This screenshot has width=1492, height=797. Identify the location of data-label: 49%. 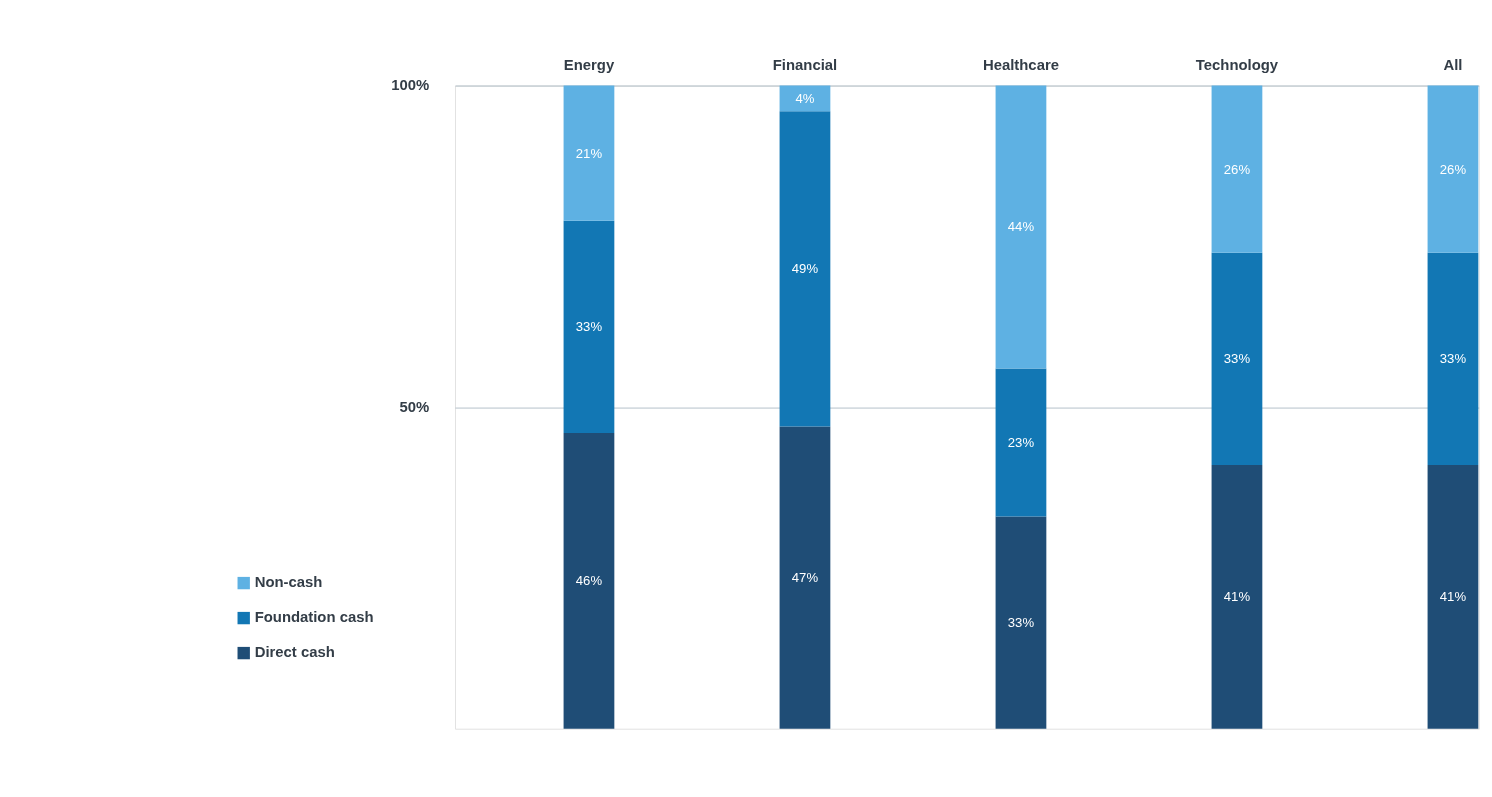
(805, 269).